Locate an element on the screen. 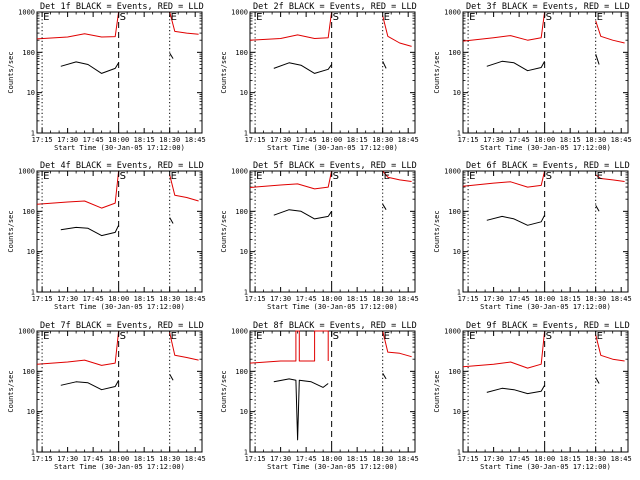 The width and height of the screenshot is (640, 480). panel-title: Det 8f BLACK = Events, RED = LLD is located at coordinates (335, 326).